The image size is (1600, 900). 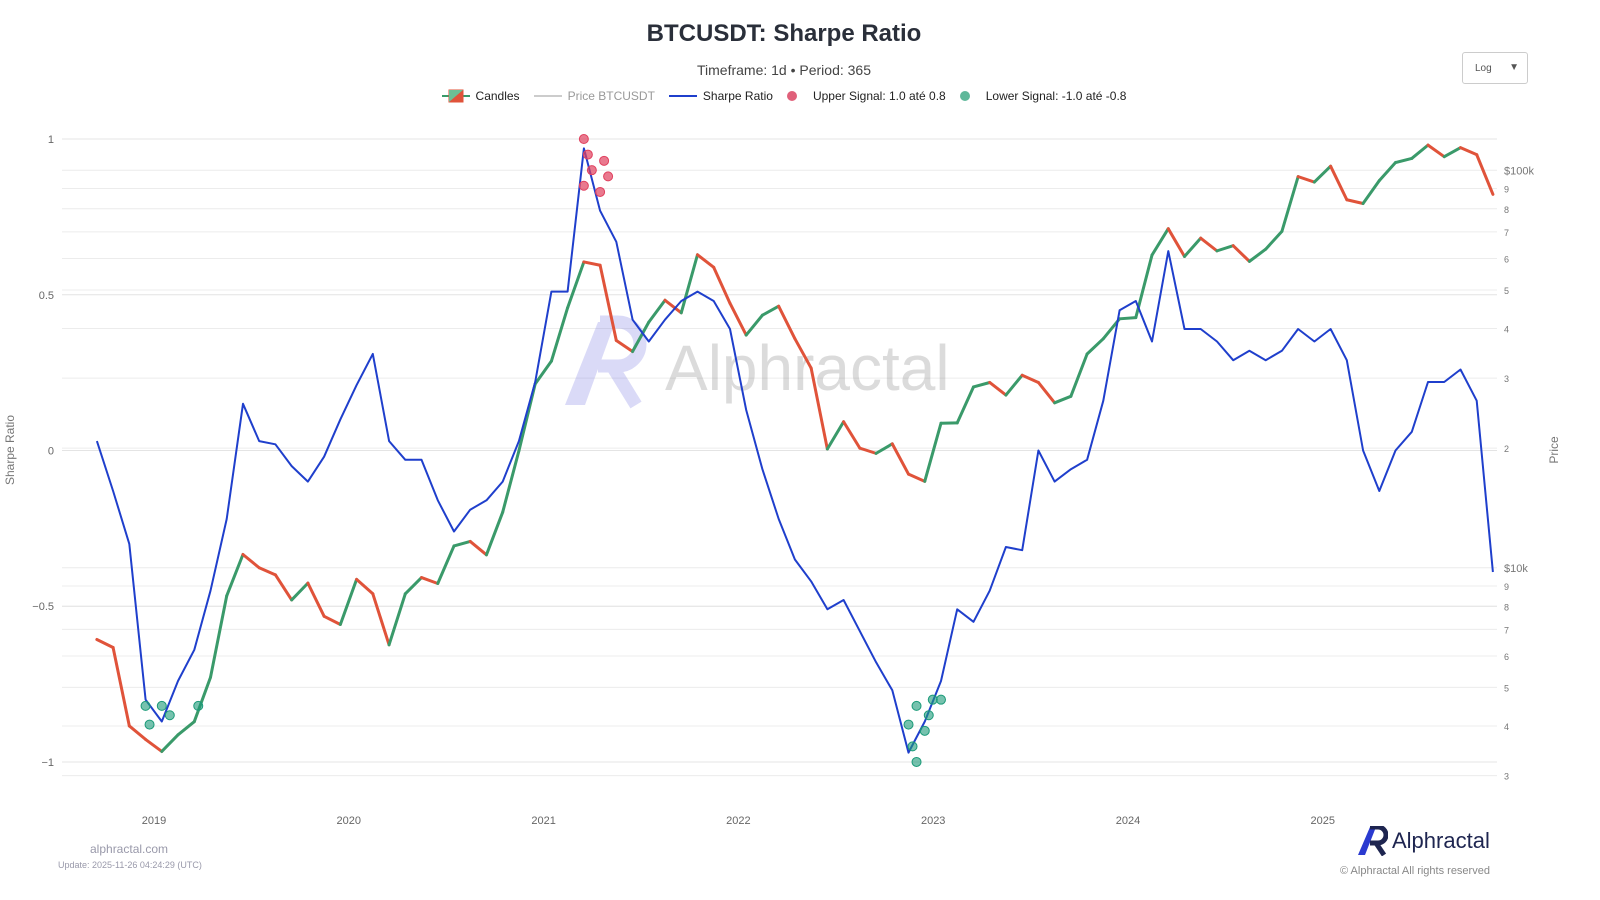 I want to click on legend-item-upper-signal: Upper Signal: 1.0 até 0.8, so click(x=866, y=96).